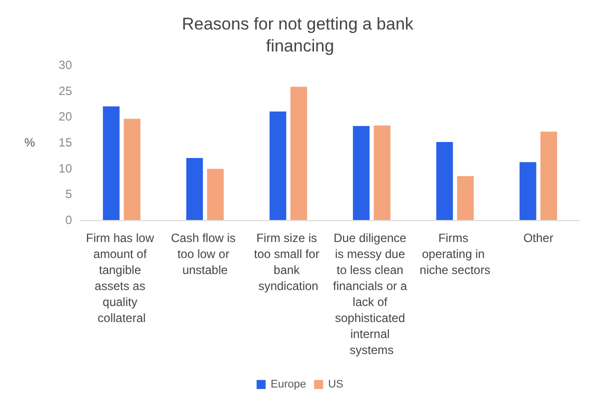 The image size is (600, 400). I want to click on legend-label: Europe, so click(288, 384).